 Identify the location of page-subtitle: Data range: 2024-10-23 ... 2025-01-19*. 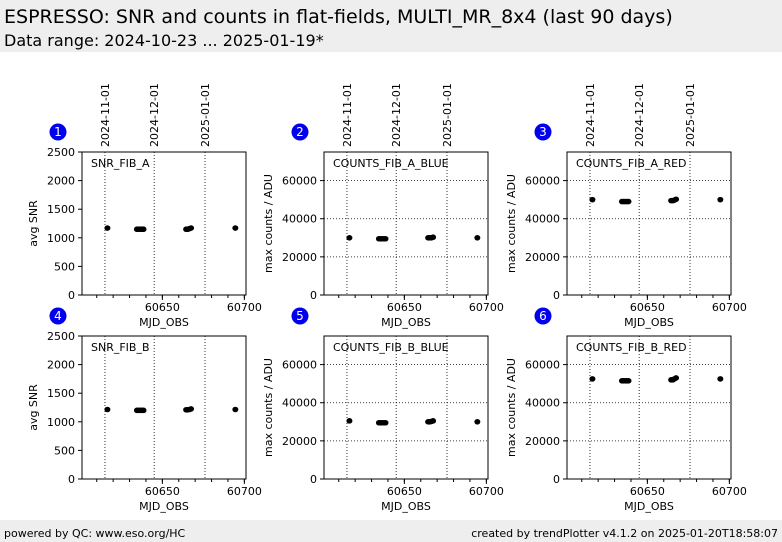
(164, 40).